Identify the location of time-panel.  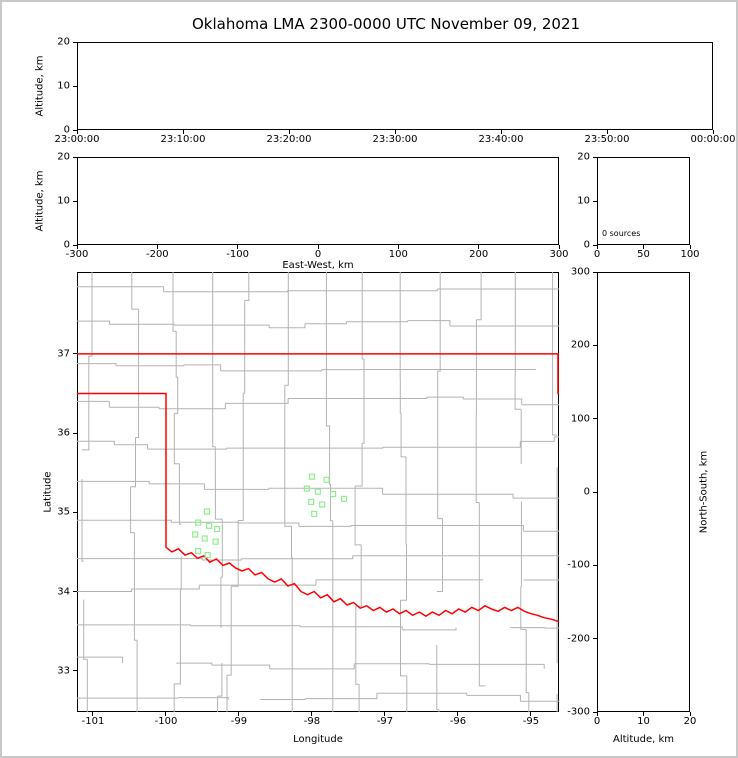
(395, 86).